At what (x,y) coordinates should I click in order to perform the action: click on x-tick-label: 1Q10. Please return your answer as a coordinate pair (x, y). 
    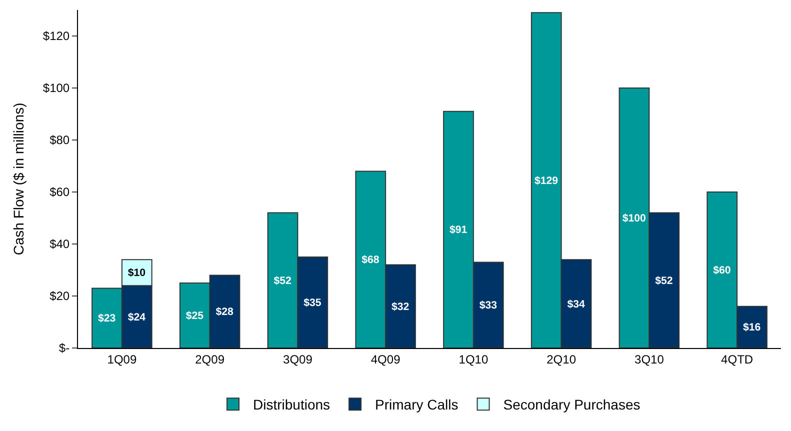
    Looking at the image, I should click on (473, 359).